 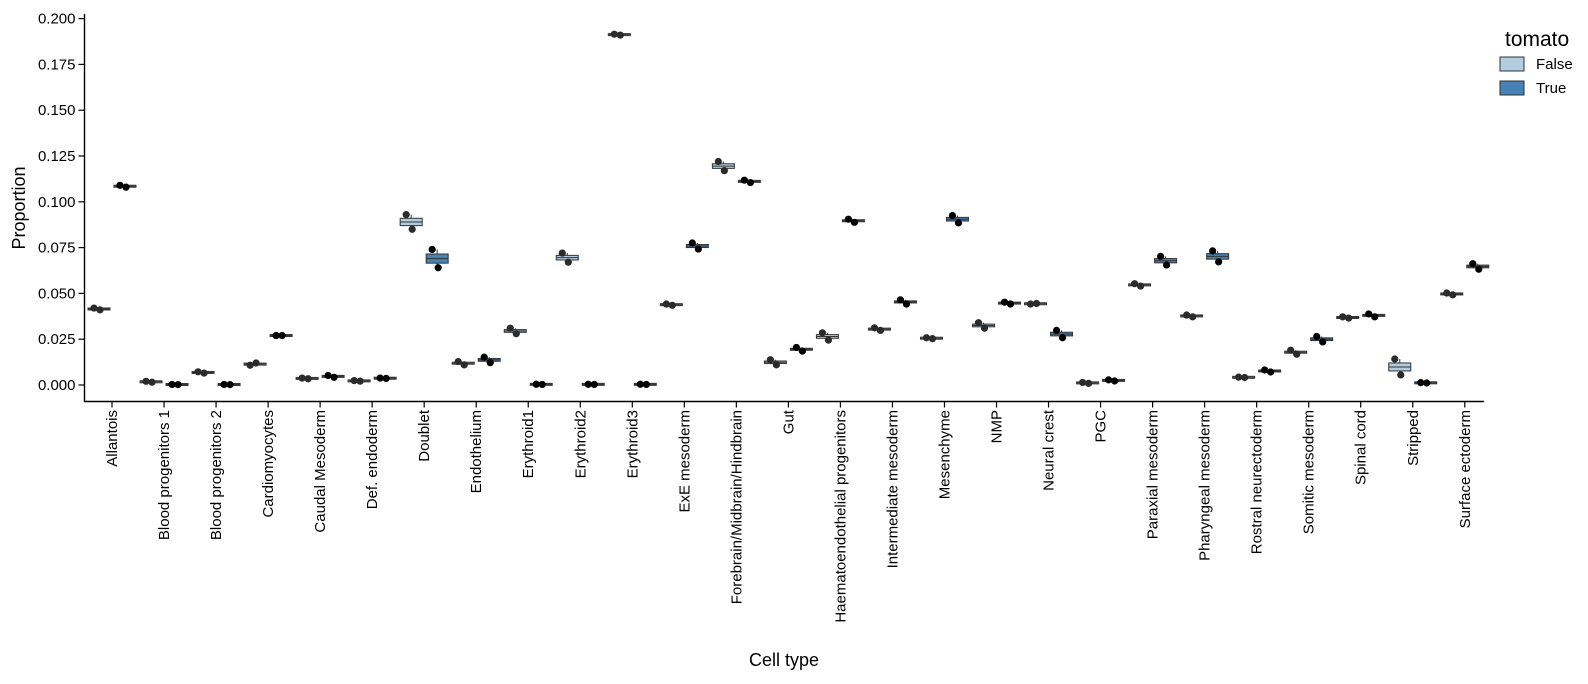 What do you see at coordinates (632, 444) in the screenshot?
I see `x-tick-label: Erythroid3` at bounding box center [632, 444].